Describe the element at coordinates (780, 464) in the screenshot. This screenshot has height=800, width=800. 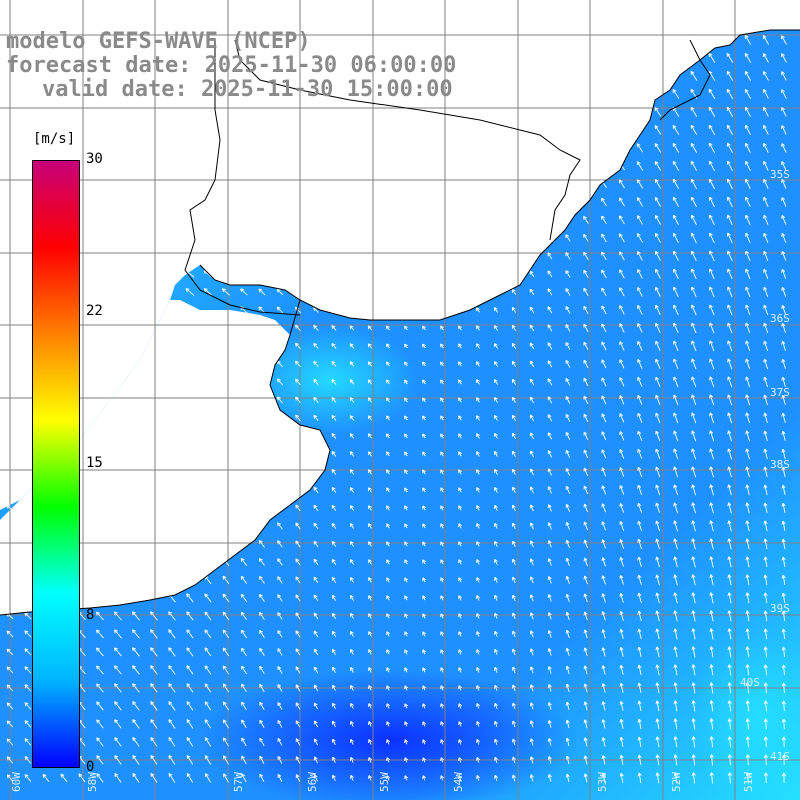
I see `lat-label: 38S` at that location.